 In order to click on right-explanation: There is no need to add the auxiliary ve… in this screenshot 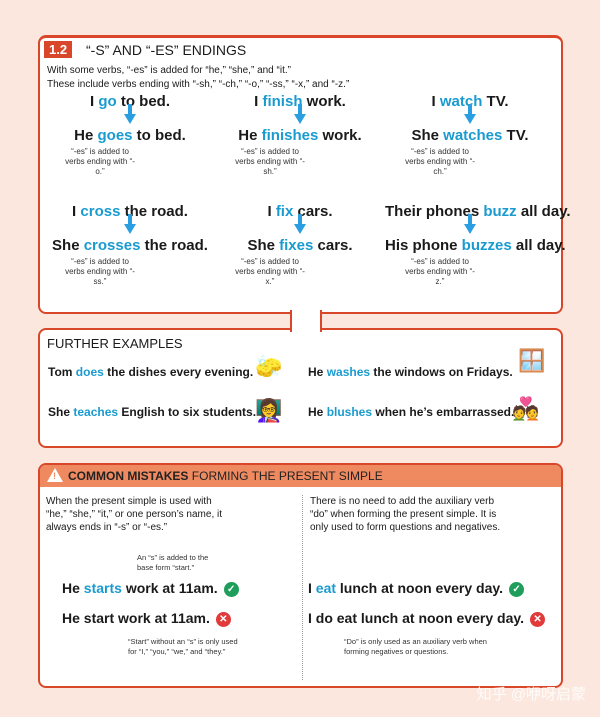, I will do `click(405, 514)`.